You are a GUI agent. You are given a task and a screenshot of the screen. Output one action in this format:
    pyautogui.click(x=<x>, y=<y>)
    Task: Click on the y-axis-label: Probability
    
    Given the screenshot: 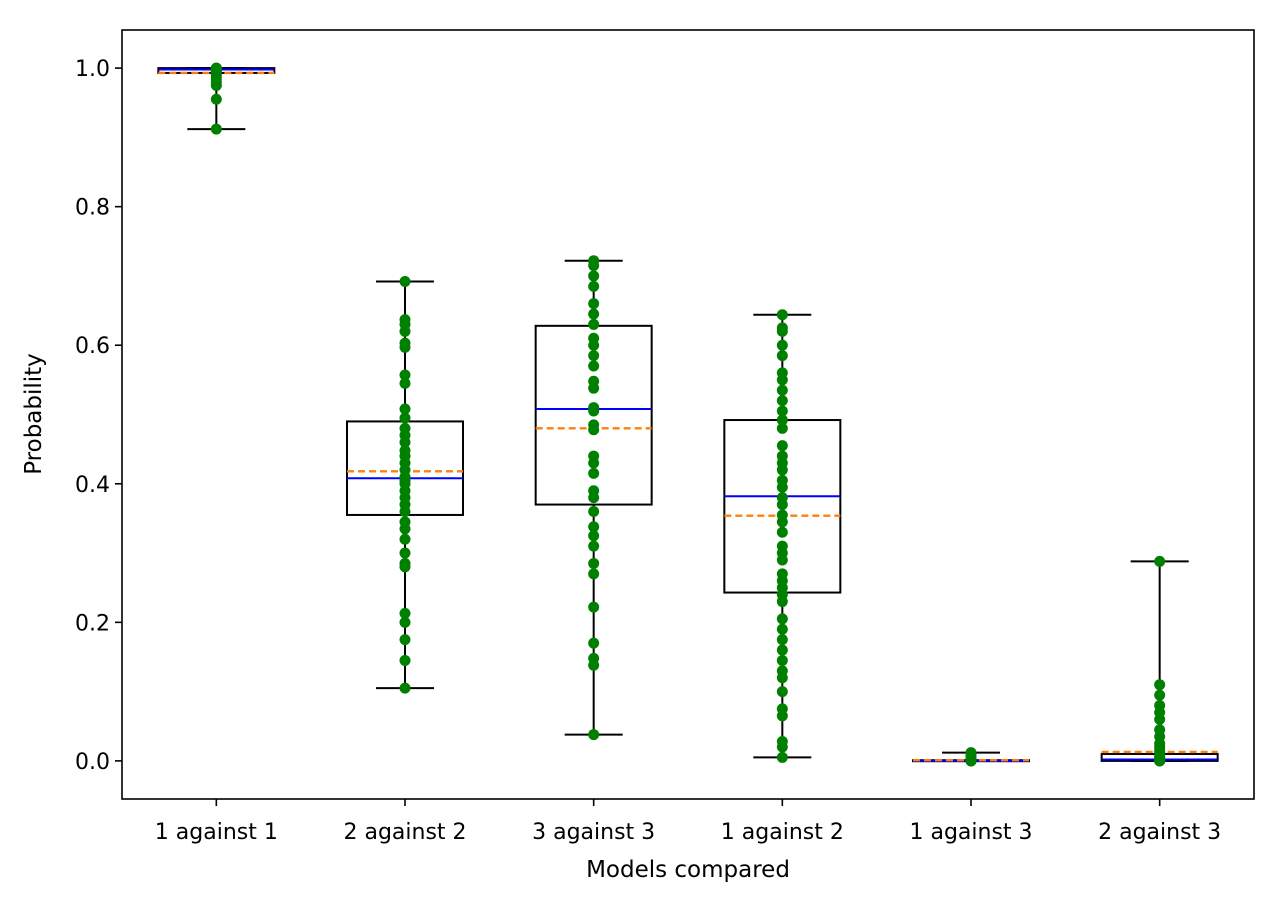 What is the action you would take?
    pyautogui.click(x=34, y=414)
    